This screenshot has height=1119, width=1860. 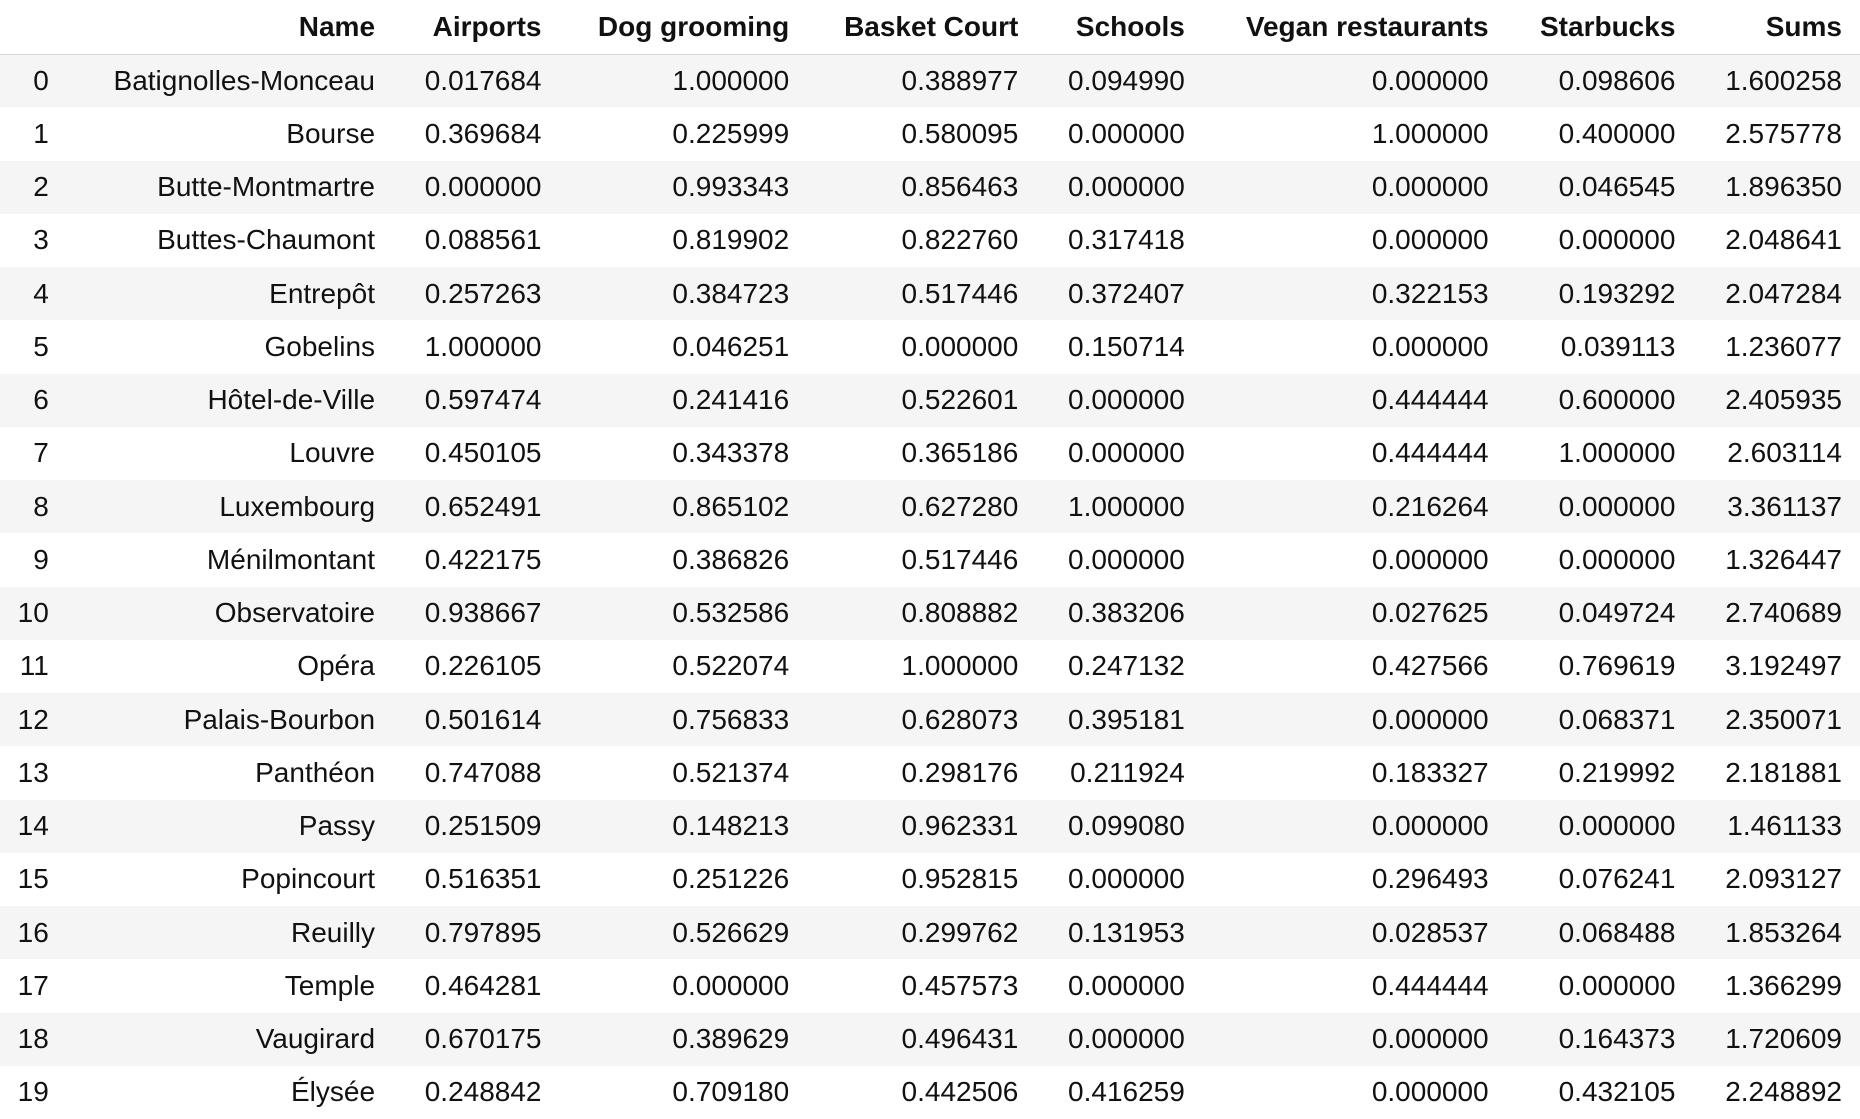 I want to click on cell-schools: 1.000000, so click(x=1119, y=507).